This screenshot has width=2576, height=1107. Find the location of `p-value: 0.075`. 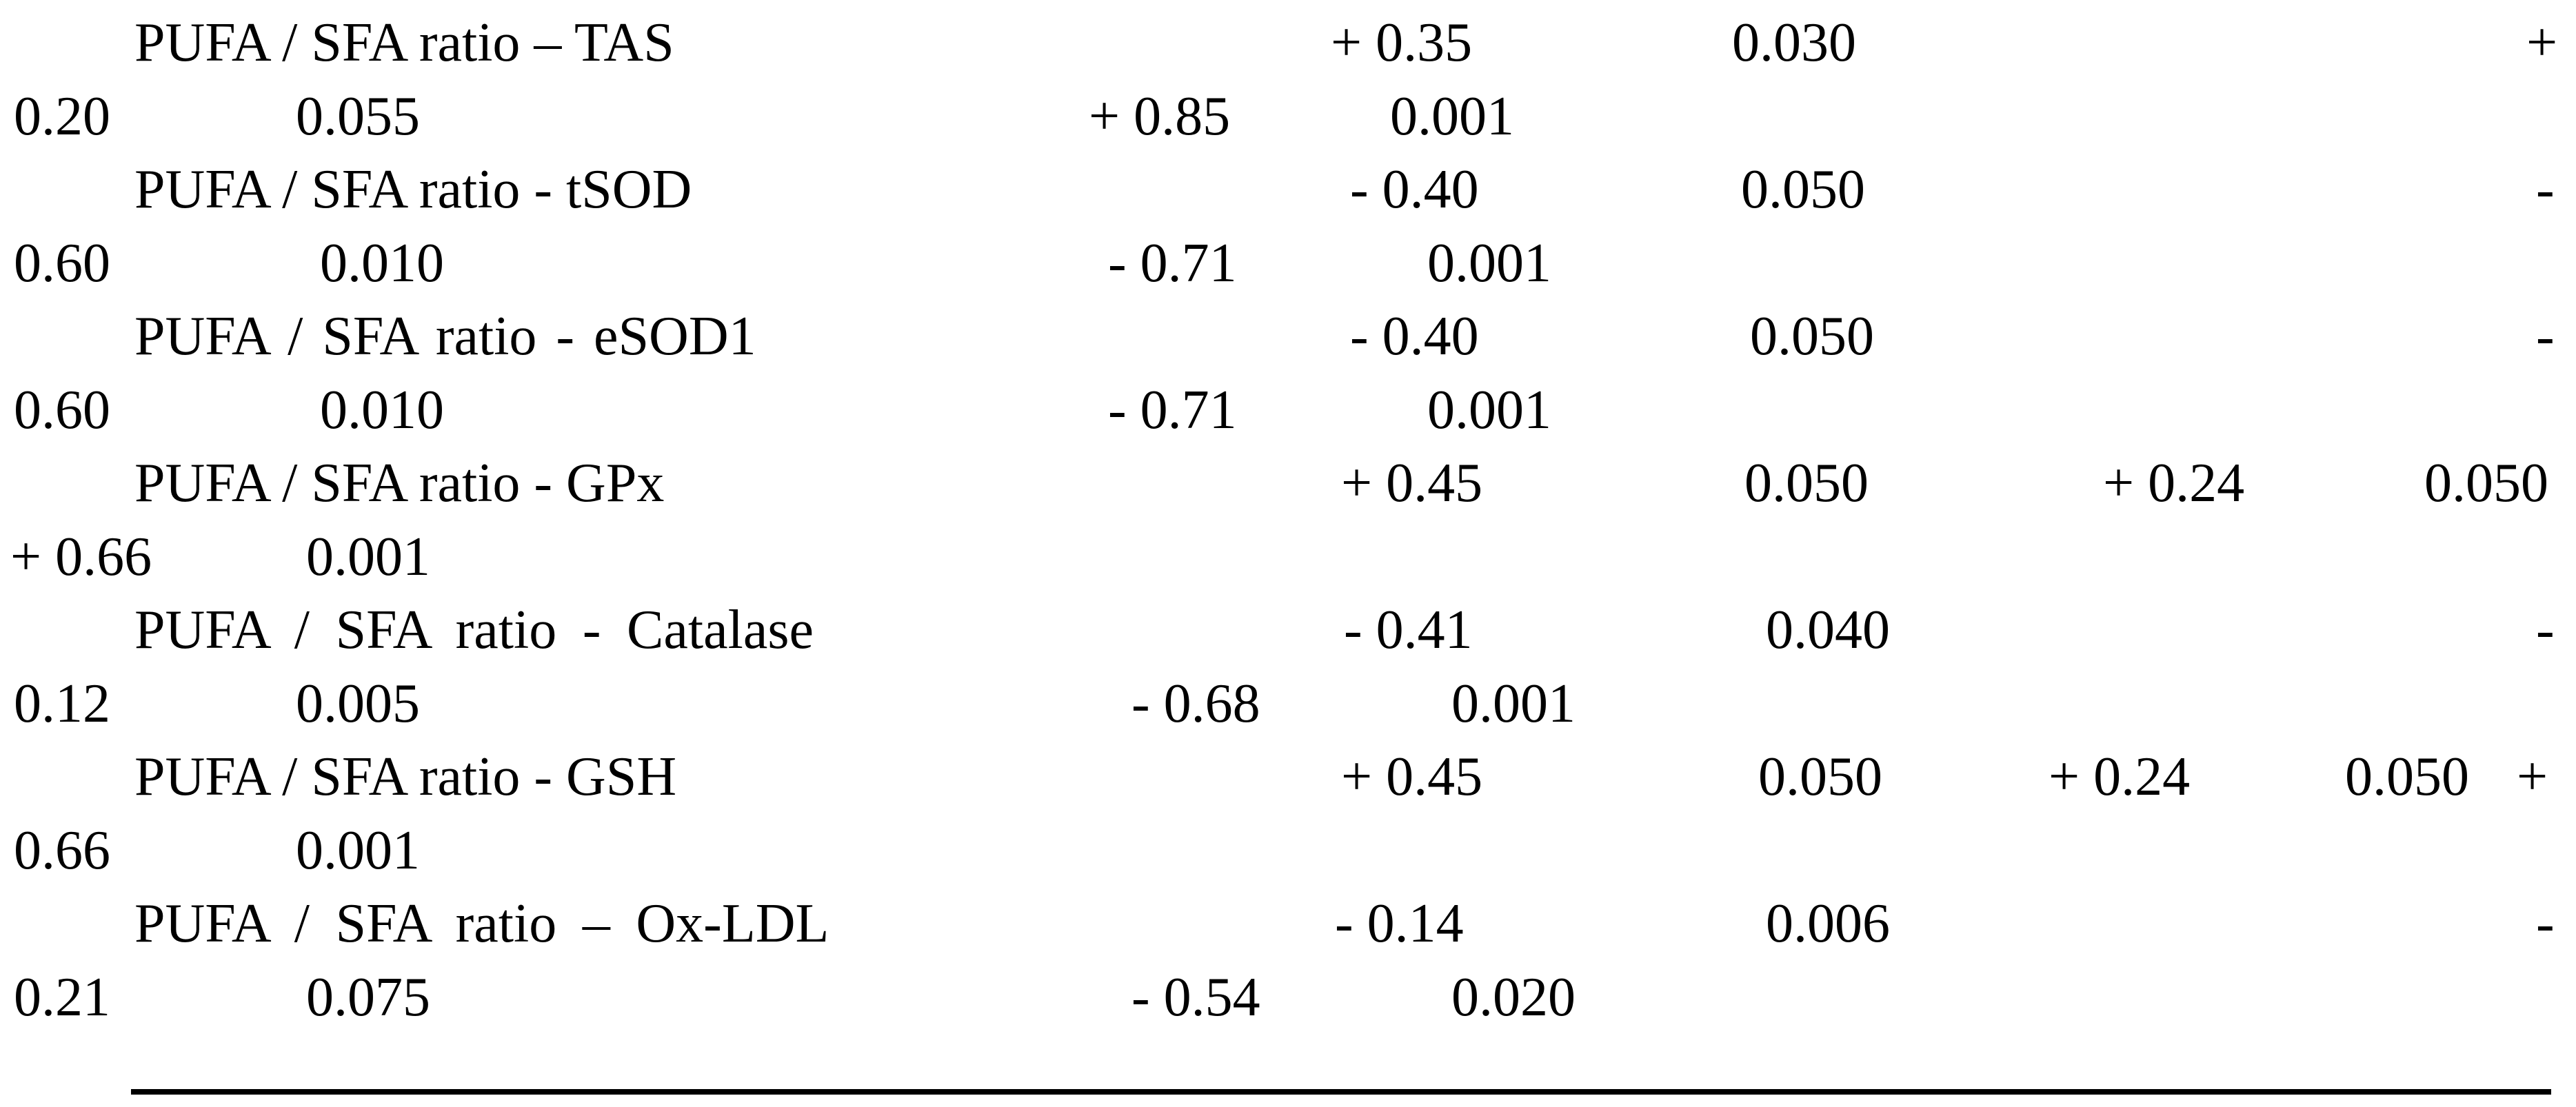

p-value: 0.075 is located at coordinates (368, 997).